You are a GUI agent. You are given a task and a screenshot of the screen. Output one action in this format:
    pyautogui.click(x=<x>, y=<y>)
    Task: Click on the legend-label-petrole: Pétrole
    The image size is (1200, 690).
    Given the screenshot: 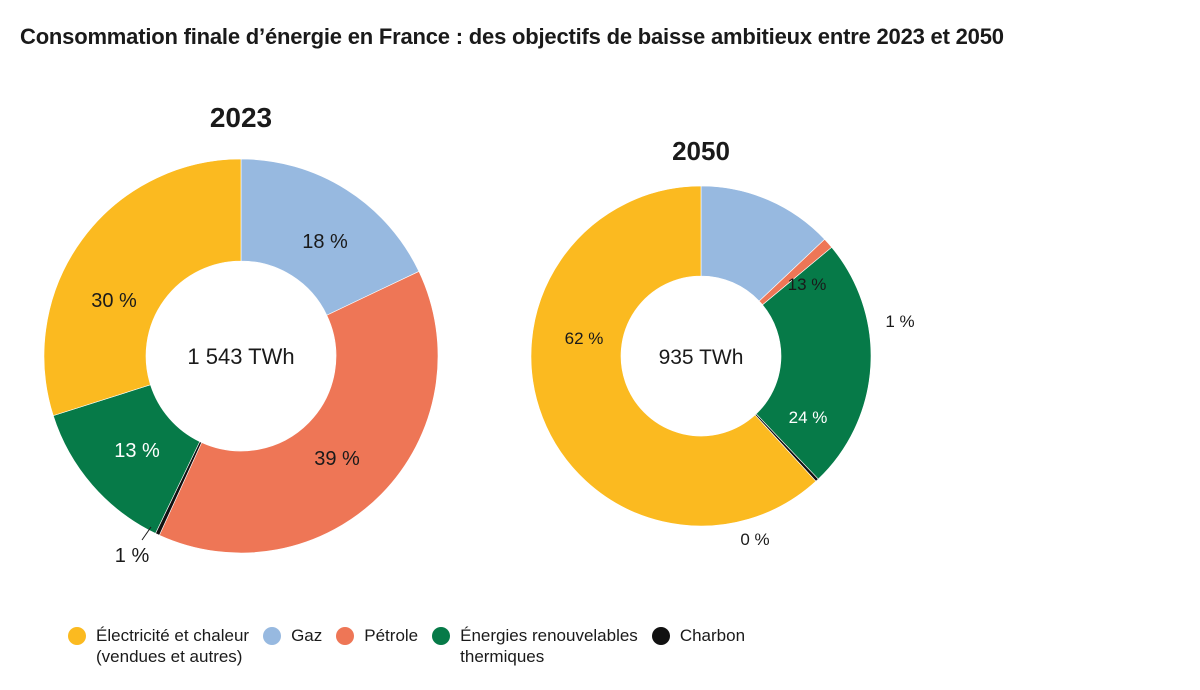 What is the action you would take?
    pyautogui.click(x=391, y=635)
    